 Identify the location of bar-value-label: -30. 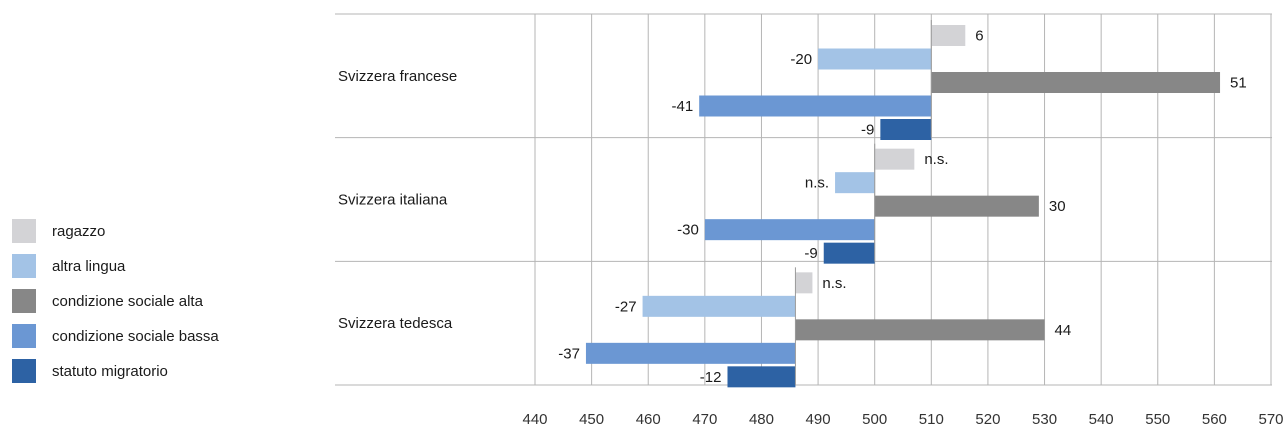
(688, 230).